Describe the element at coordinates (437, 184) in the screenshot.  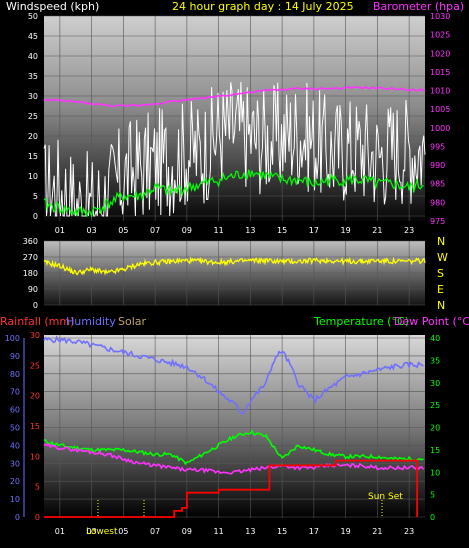
I see `barometer-tick-label: 985` at that location.